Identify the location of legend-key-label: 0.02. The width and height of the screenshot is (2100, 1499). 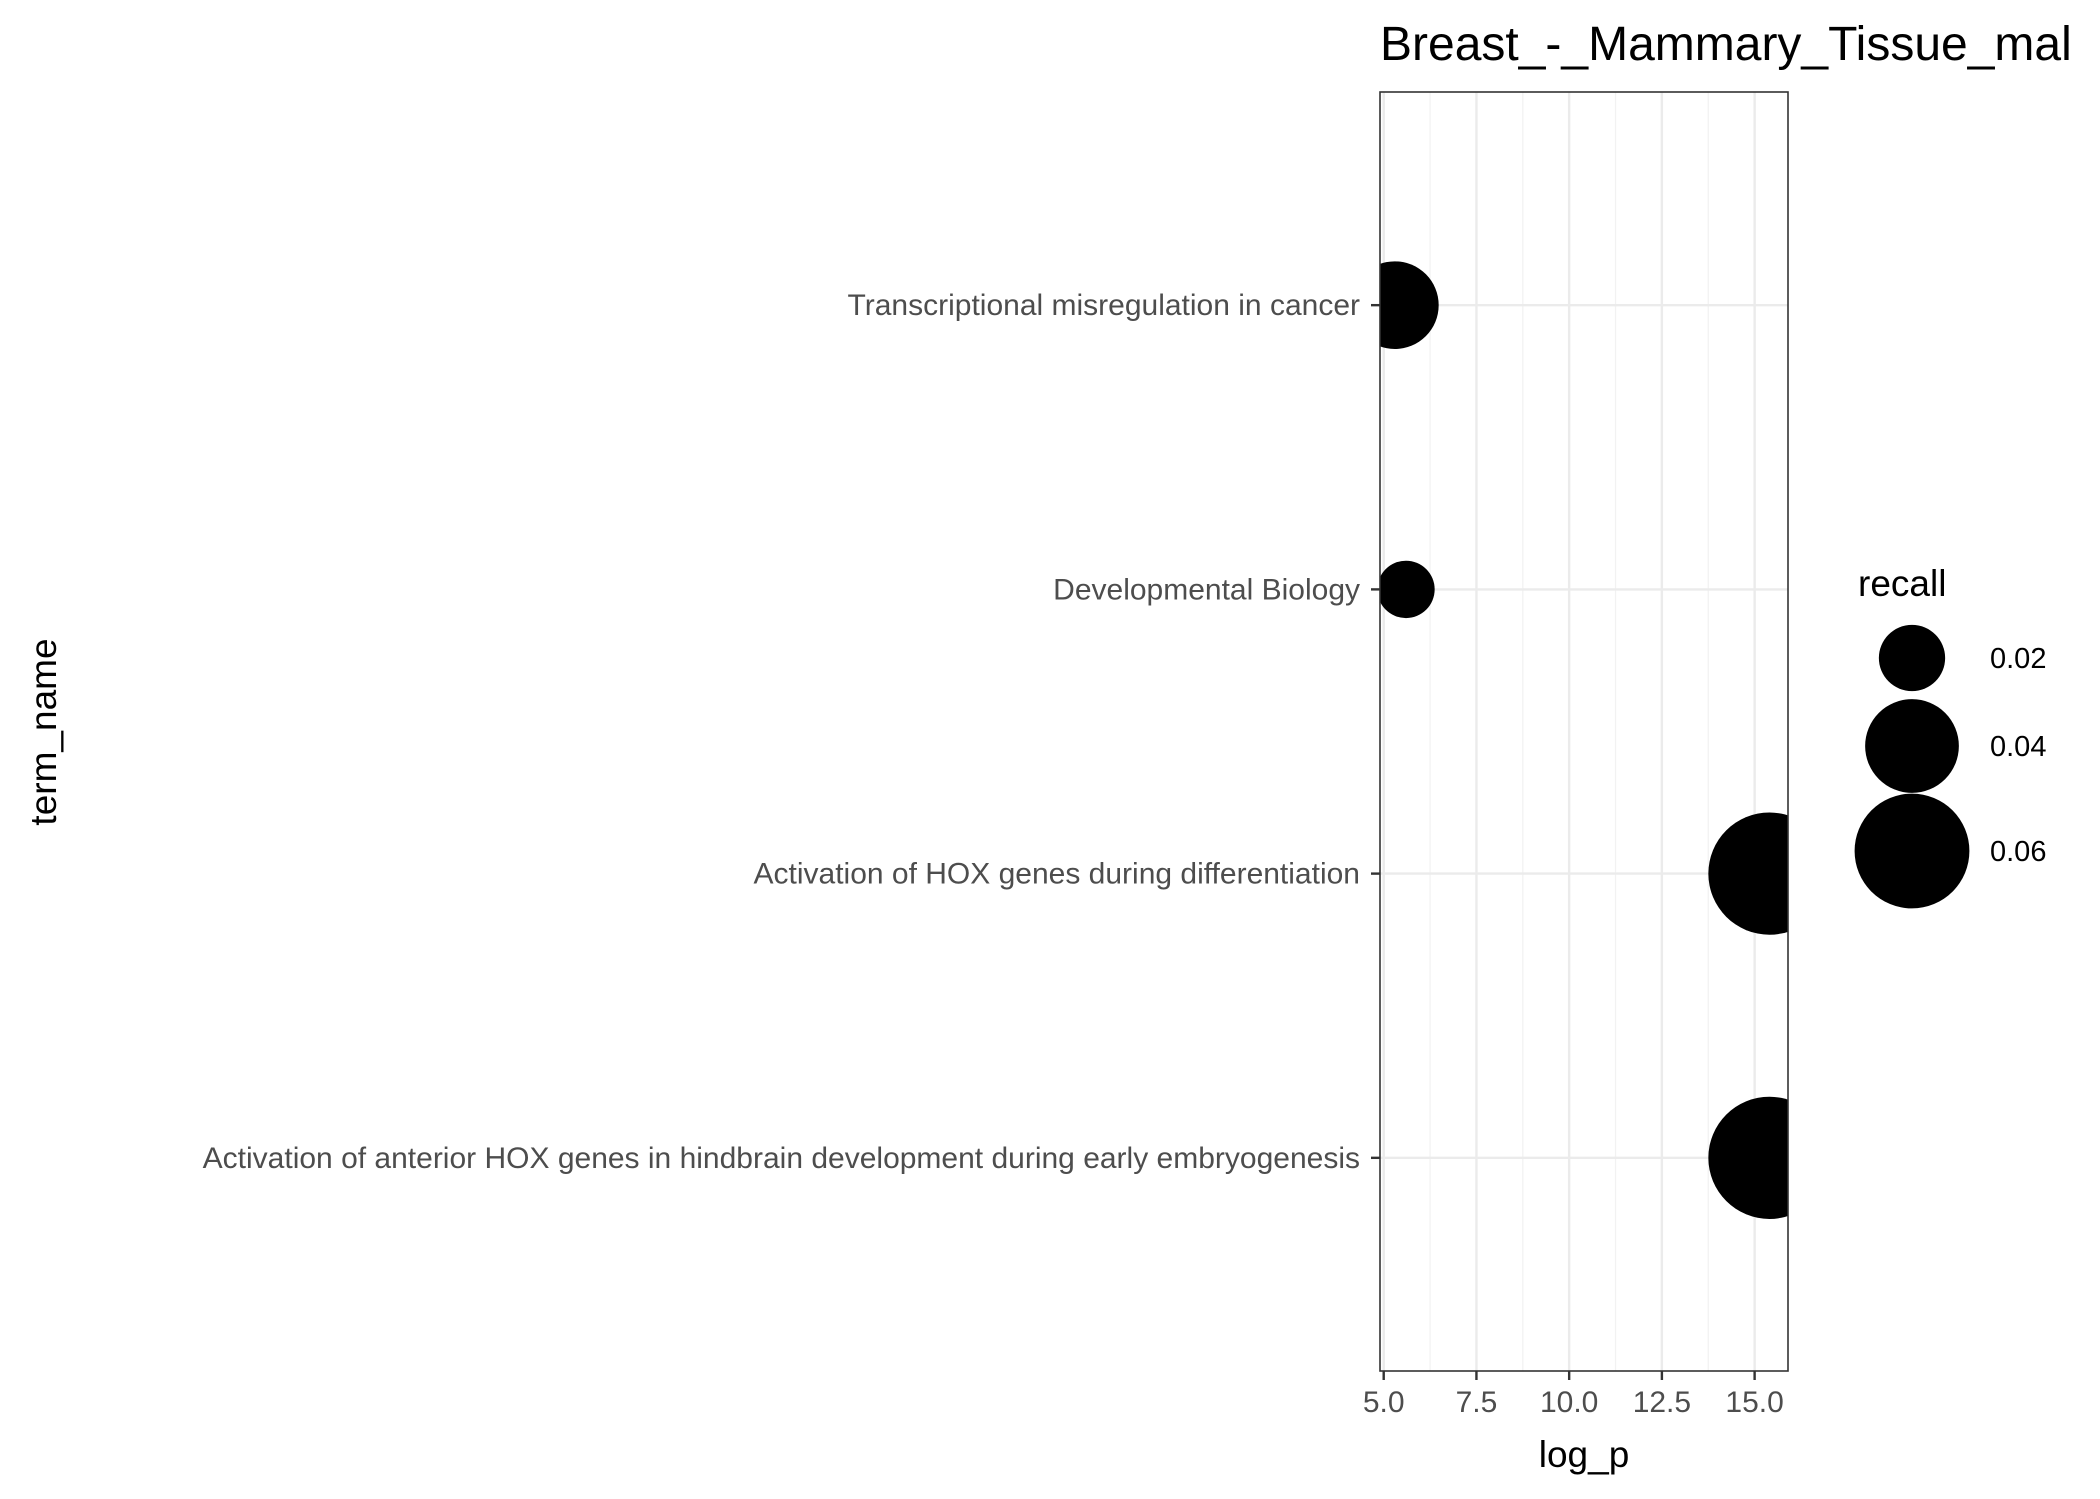
(2018, 659).